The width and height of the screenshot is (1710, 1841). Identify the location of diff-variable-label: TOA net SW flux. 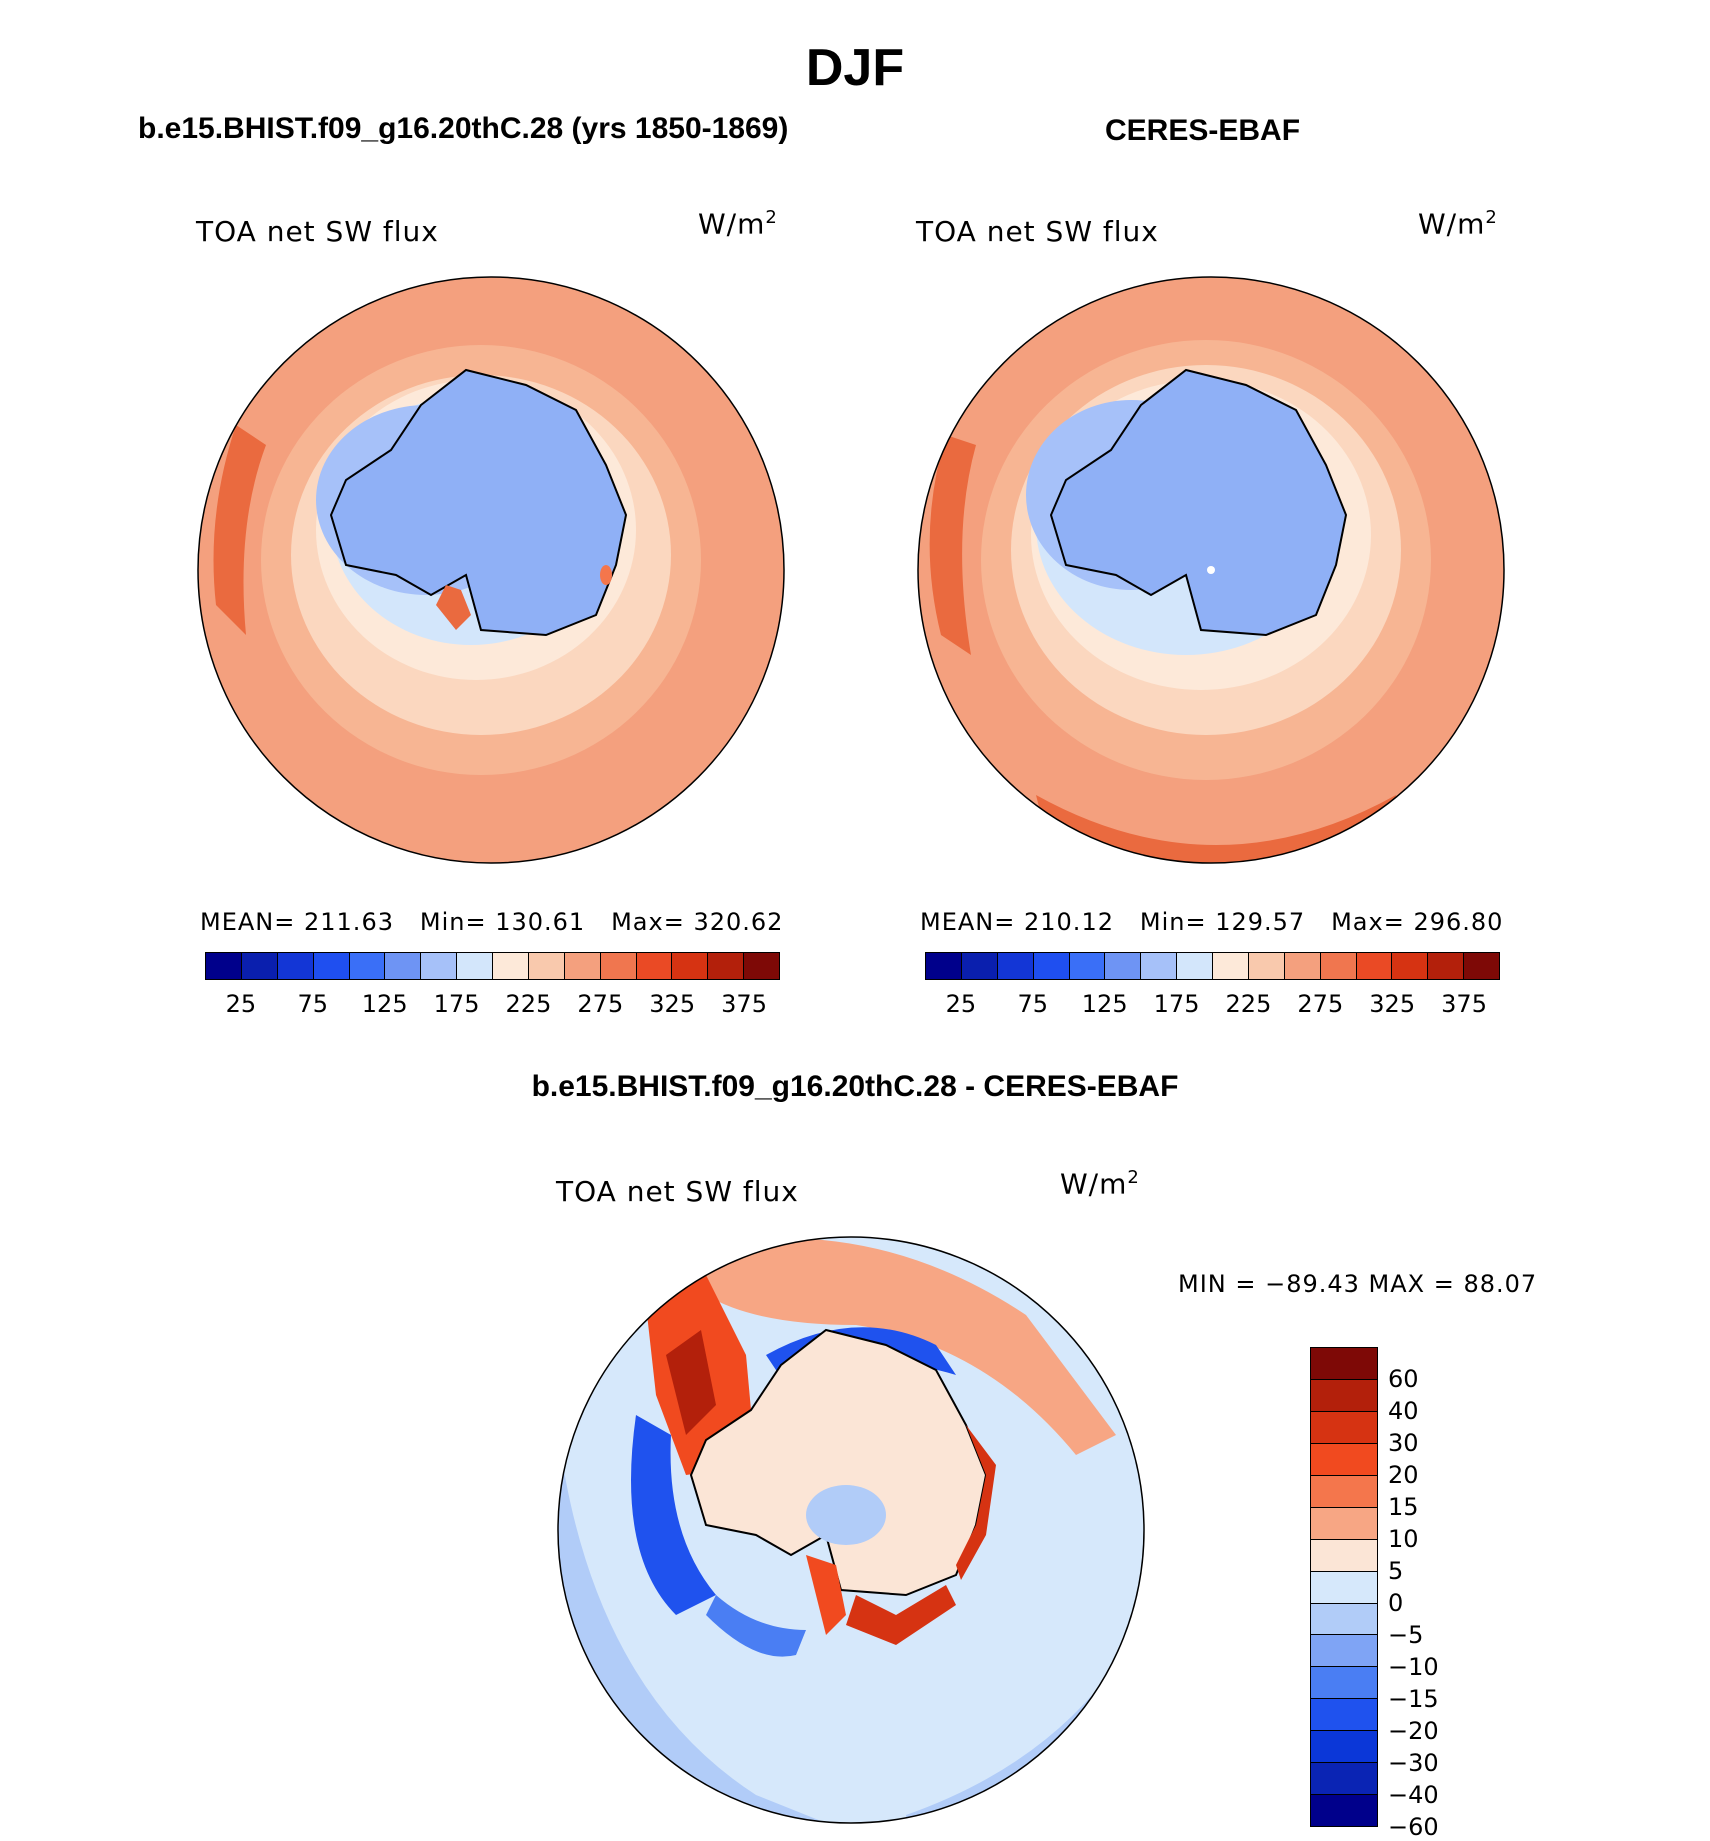
(677, 1191).